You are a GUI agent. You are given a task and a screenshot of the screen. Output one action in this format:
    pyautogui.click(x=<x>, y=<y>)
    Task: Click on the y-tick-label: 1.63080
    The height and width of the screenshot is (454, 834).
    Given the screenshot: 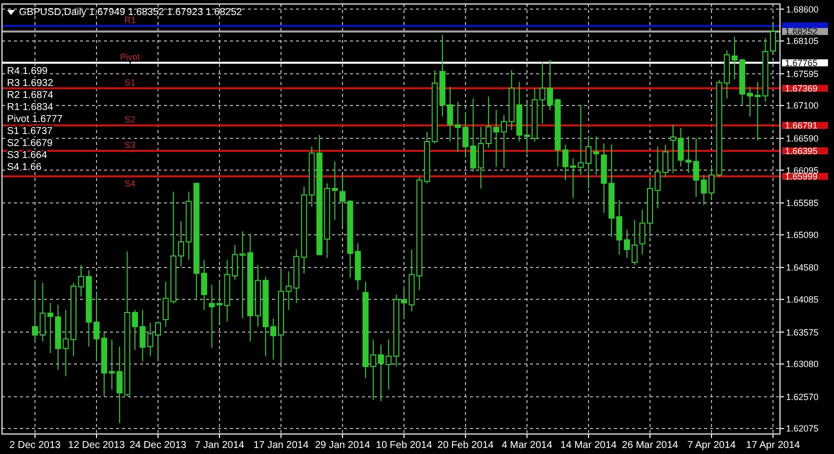 What is the action you would take?
    pyautogui.click(x=802, y=364)
    